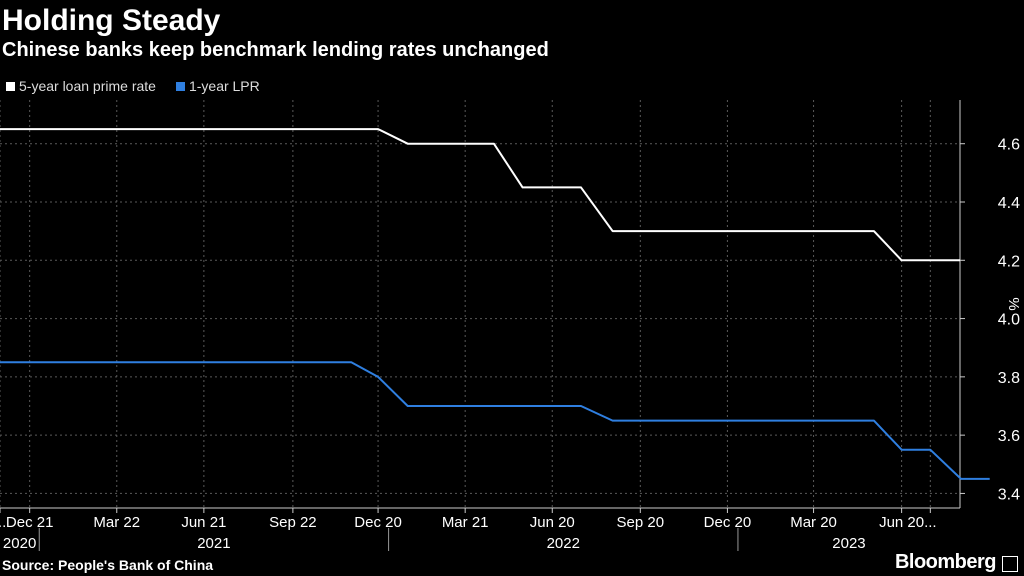  Describe the element at coordinates (213, 543) in the screenshot. I see `year-label: 2021` at that location.